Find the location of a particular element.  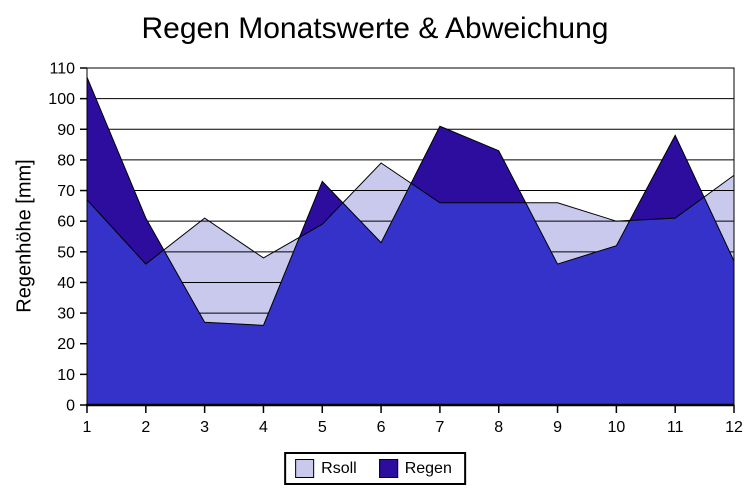

y-tick-label-60: 60 is located at coordinates (66, 222).